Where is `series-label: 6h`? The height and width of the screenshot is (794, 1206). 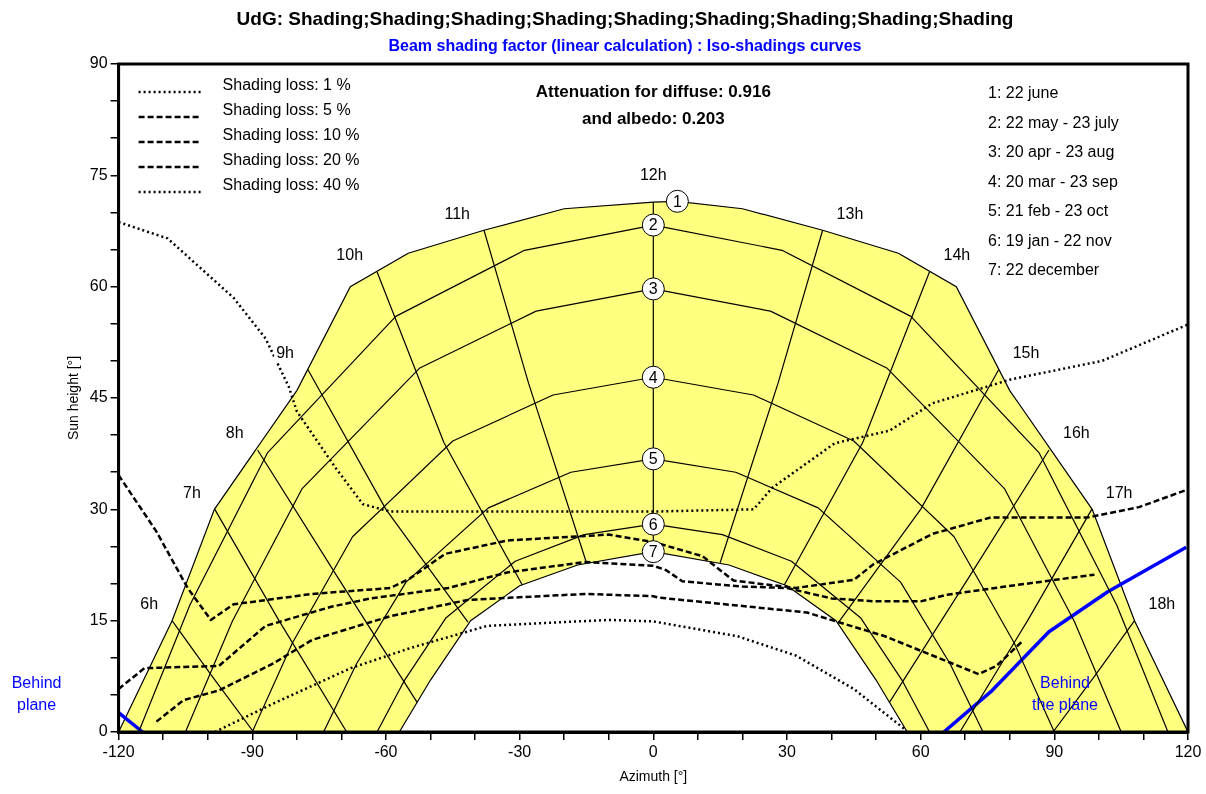
series-label: 6h is located at coordinates (149, 604).